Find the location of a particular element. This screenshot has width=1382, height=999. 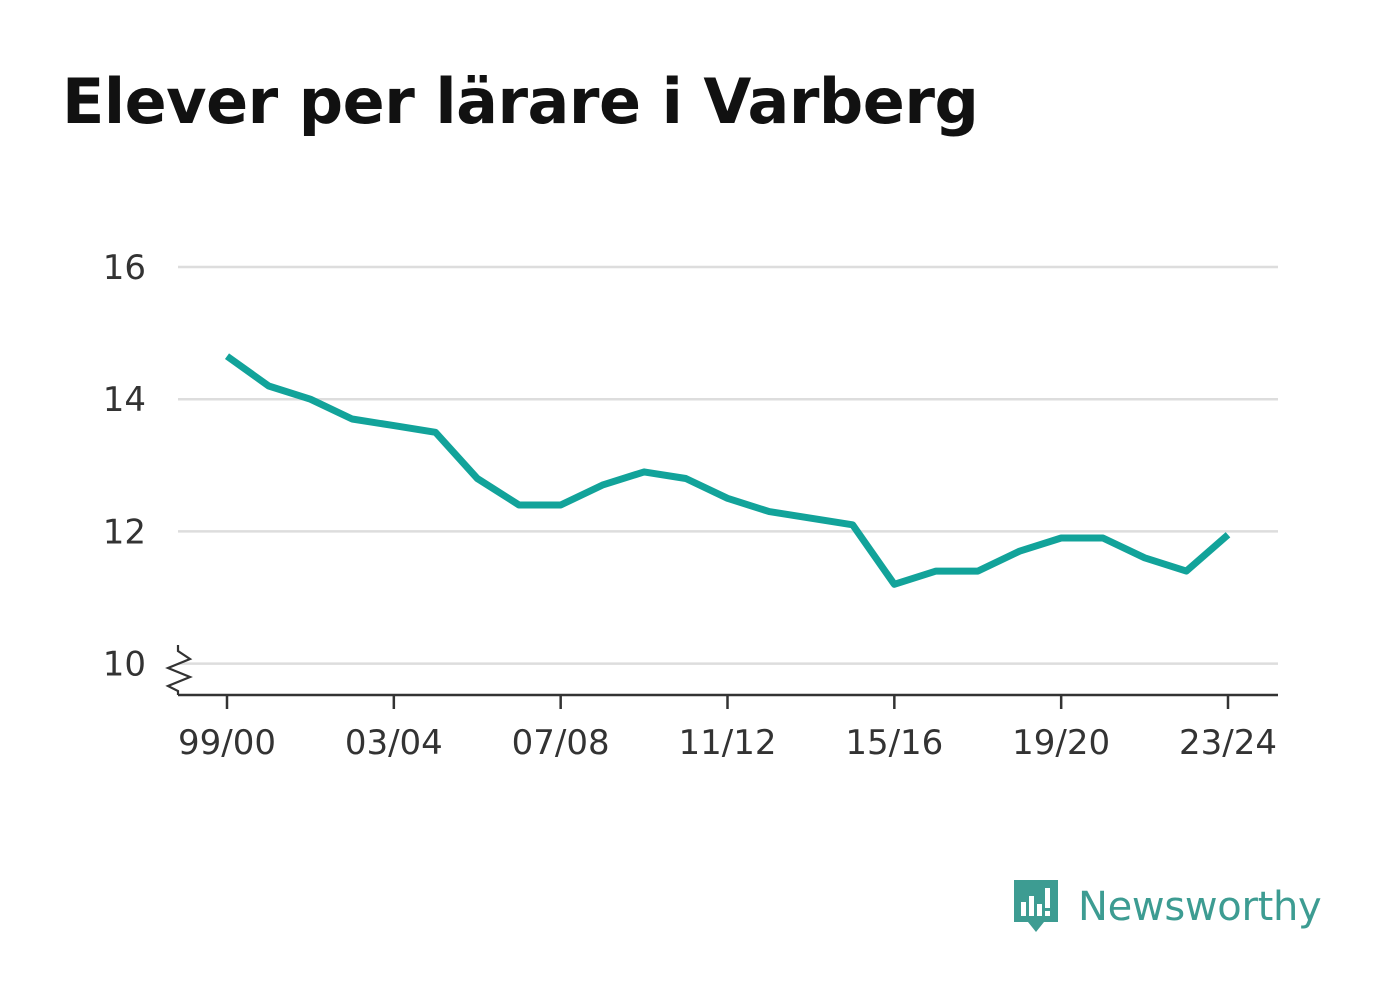

brand-name: Newsworthy is located at coordinates (1200, 907).